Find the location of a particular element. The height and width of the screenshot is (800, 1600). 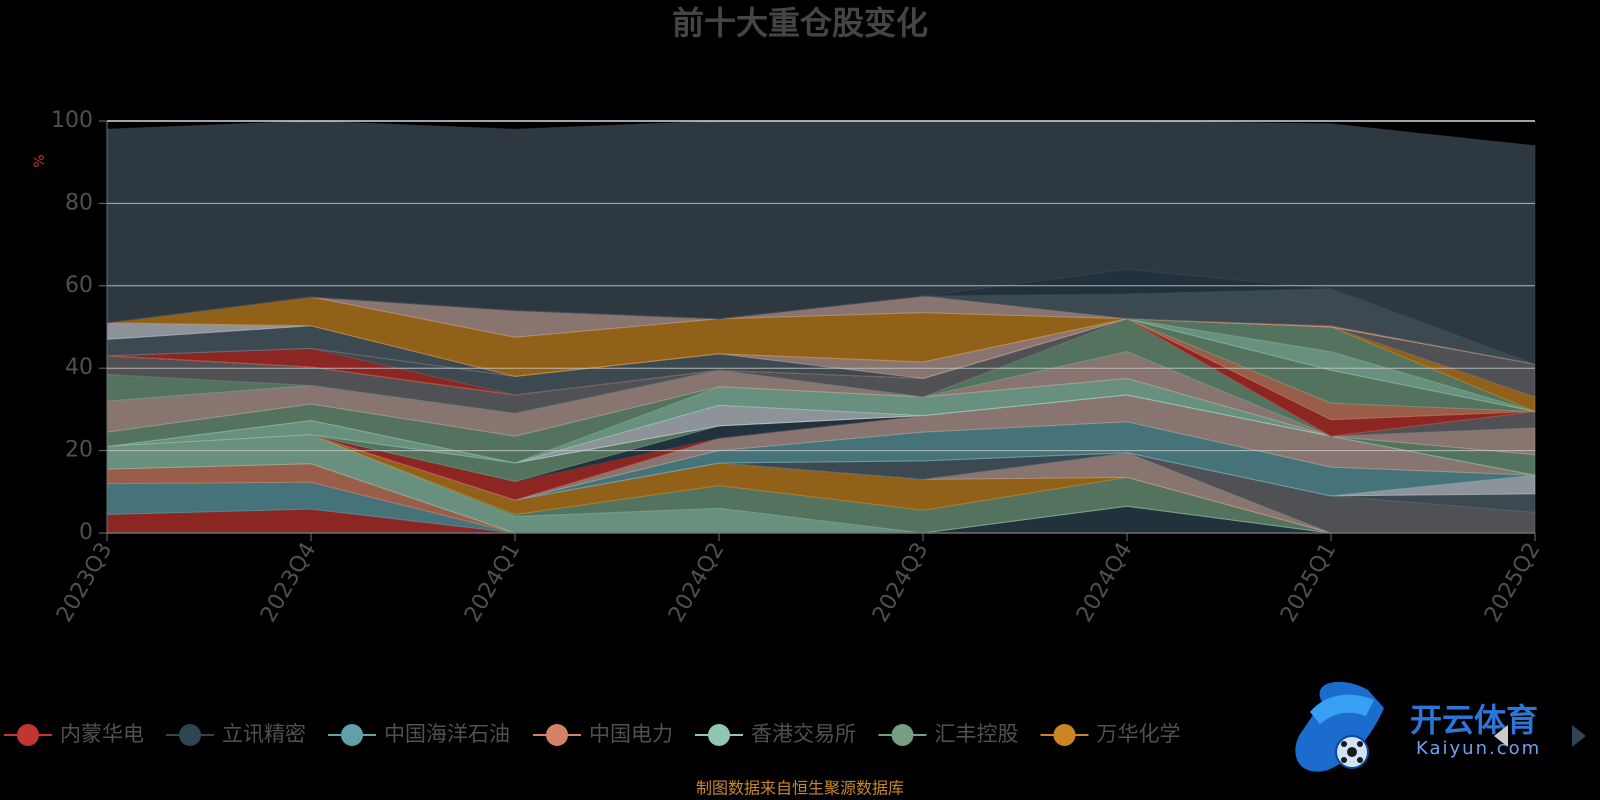

legend-label: 万华化学 is located at coordinates (1139, 734).